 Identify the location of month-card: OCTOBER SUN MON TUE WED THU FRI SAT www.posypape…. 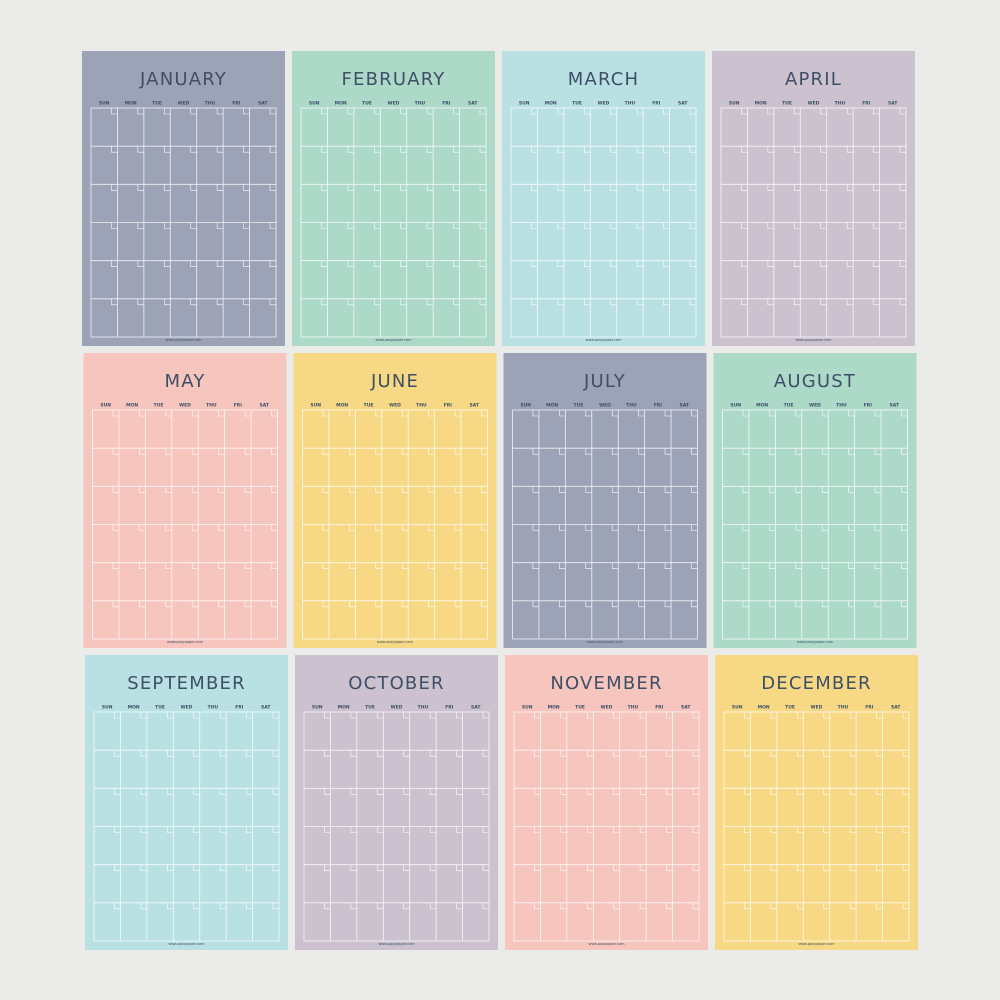
(396, 802).